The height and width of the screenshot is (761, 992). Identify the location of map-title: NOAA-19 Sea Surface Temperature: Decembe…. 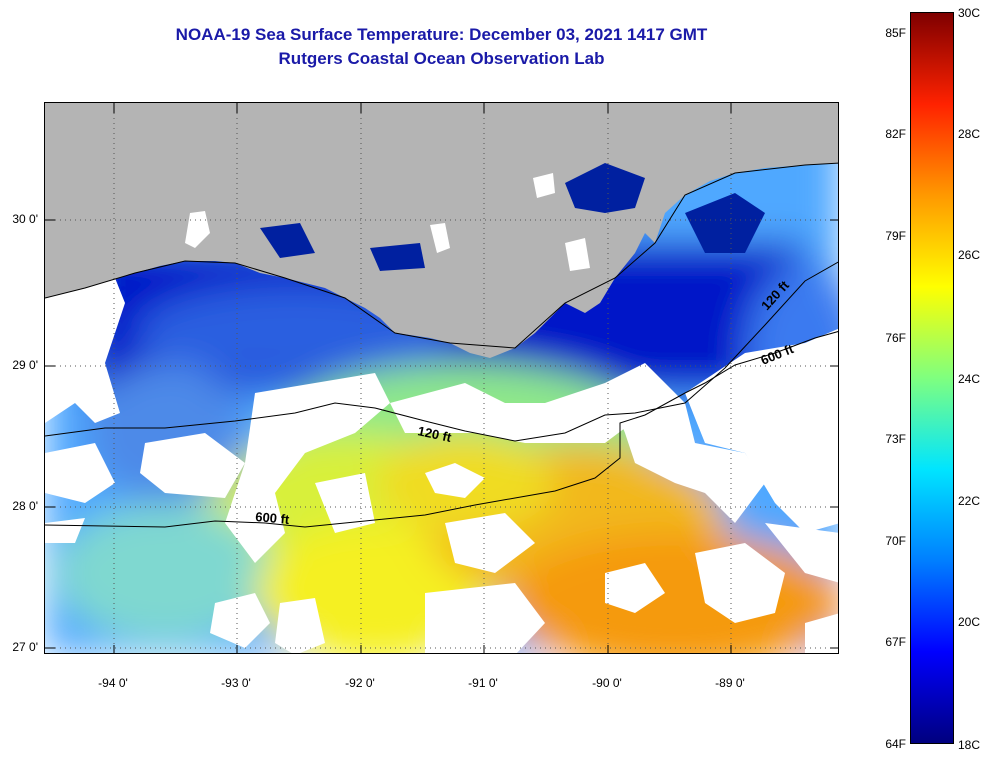
(441, 34).